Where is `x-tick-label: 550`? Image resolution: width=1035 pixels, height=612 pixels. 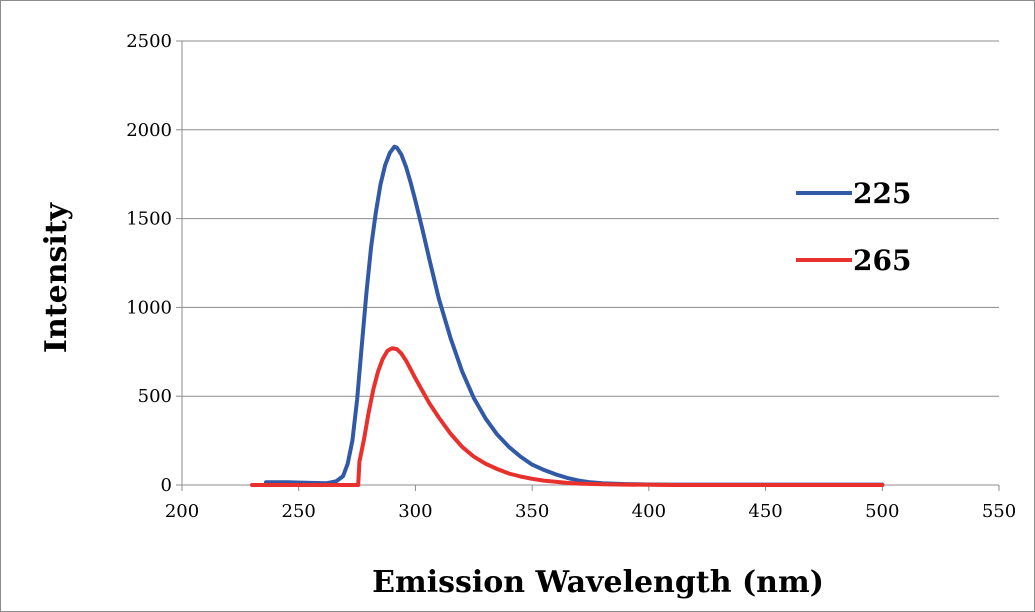
x-tick-label: 550 is located at coordinates (999, 511).